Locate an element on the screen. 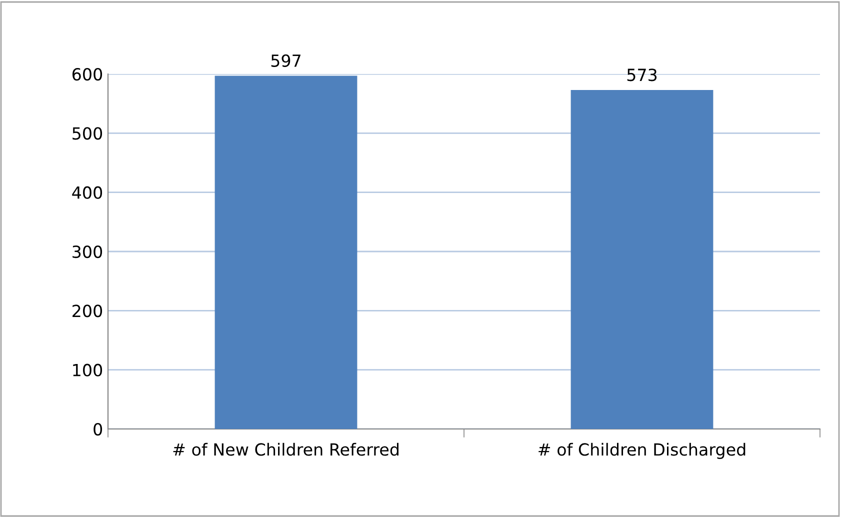 The image size is (841, 517). data-label: 573 is located at coordinates (642, 75).